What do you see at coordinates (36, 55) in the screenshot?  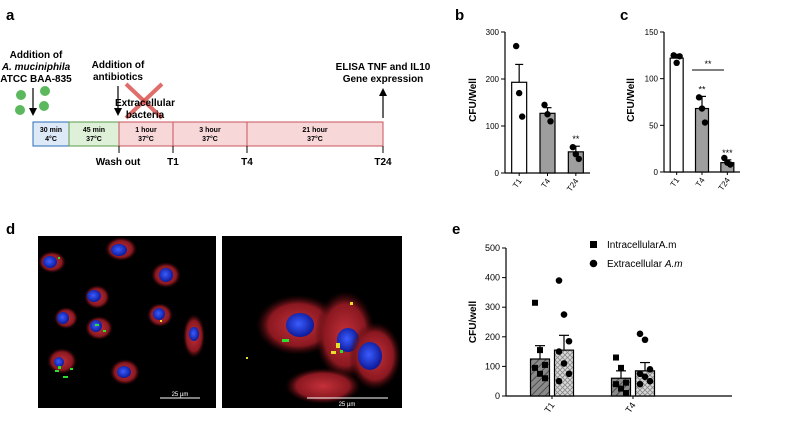 I see `addition-label: Addition of` at bounding box center [36, 55].